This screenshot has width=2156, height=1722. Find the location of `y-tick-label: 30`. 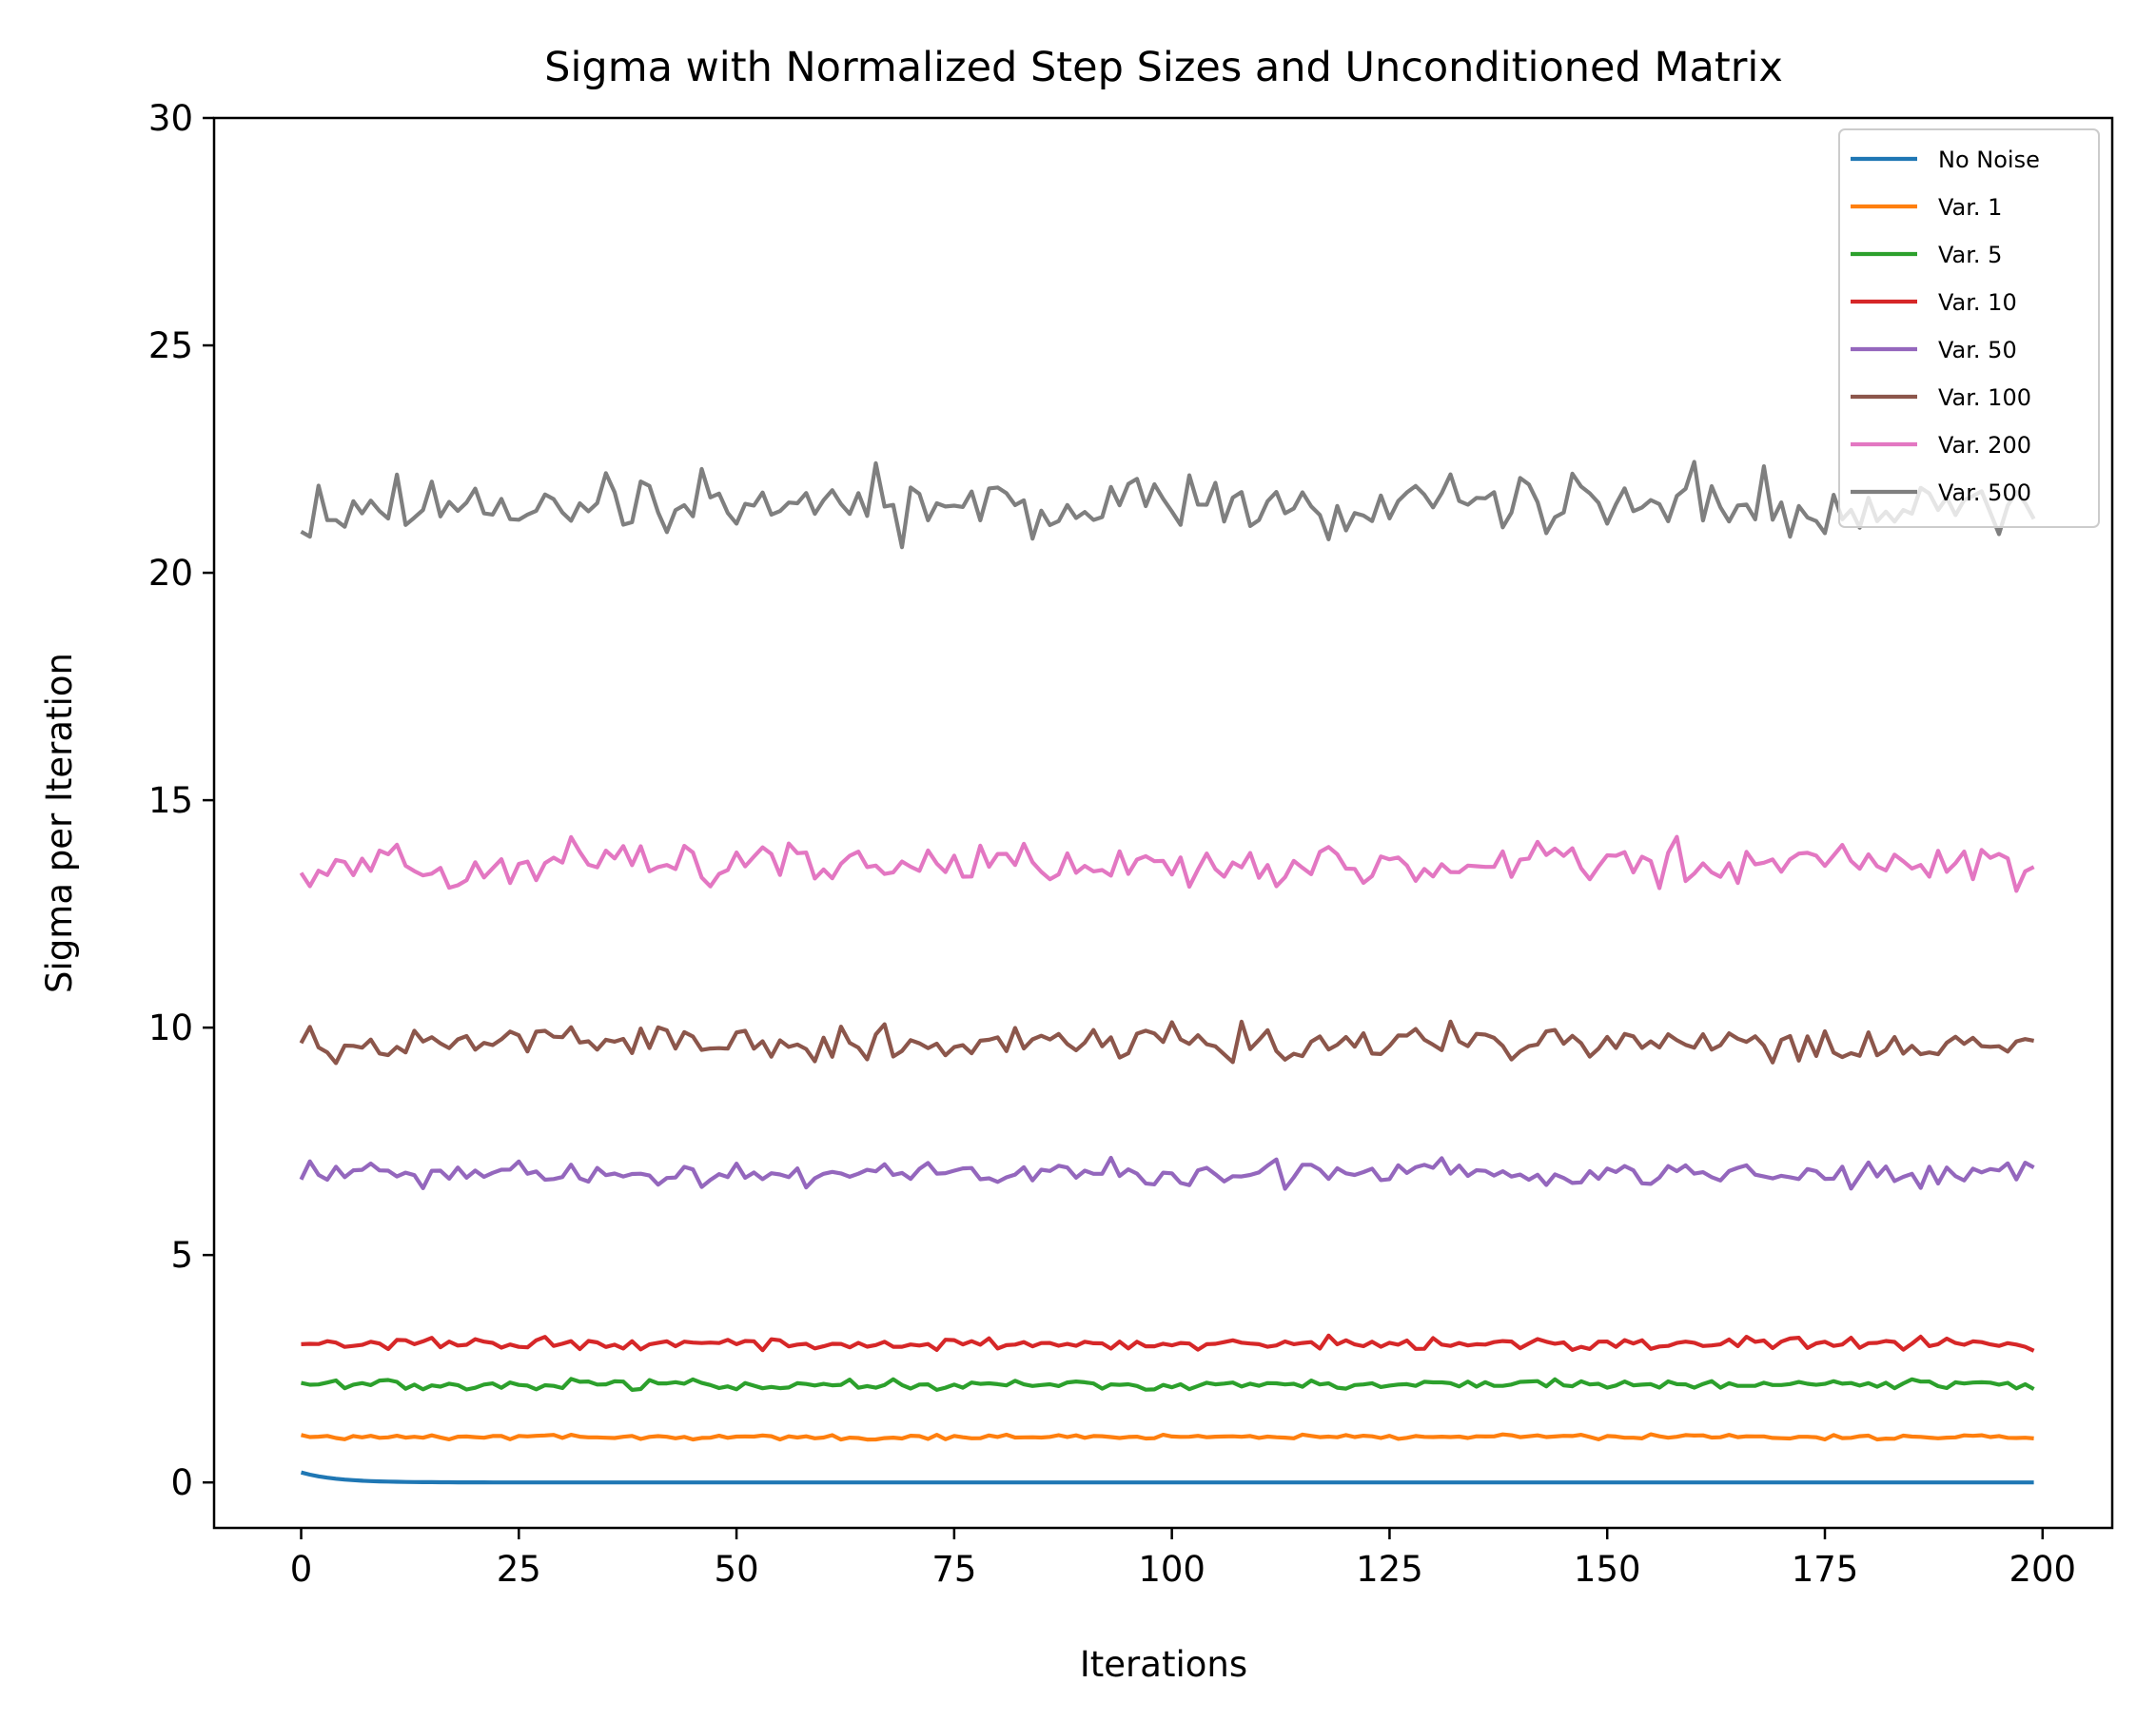

y-tick-label: 30 is located at coordinates (170, 118).